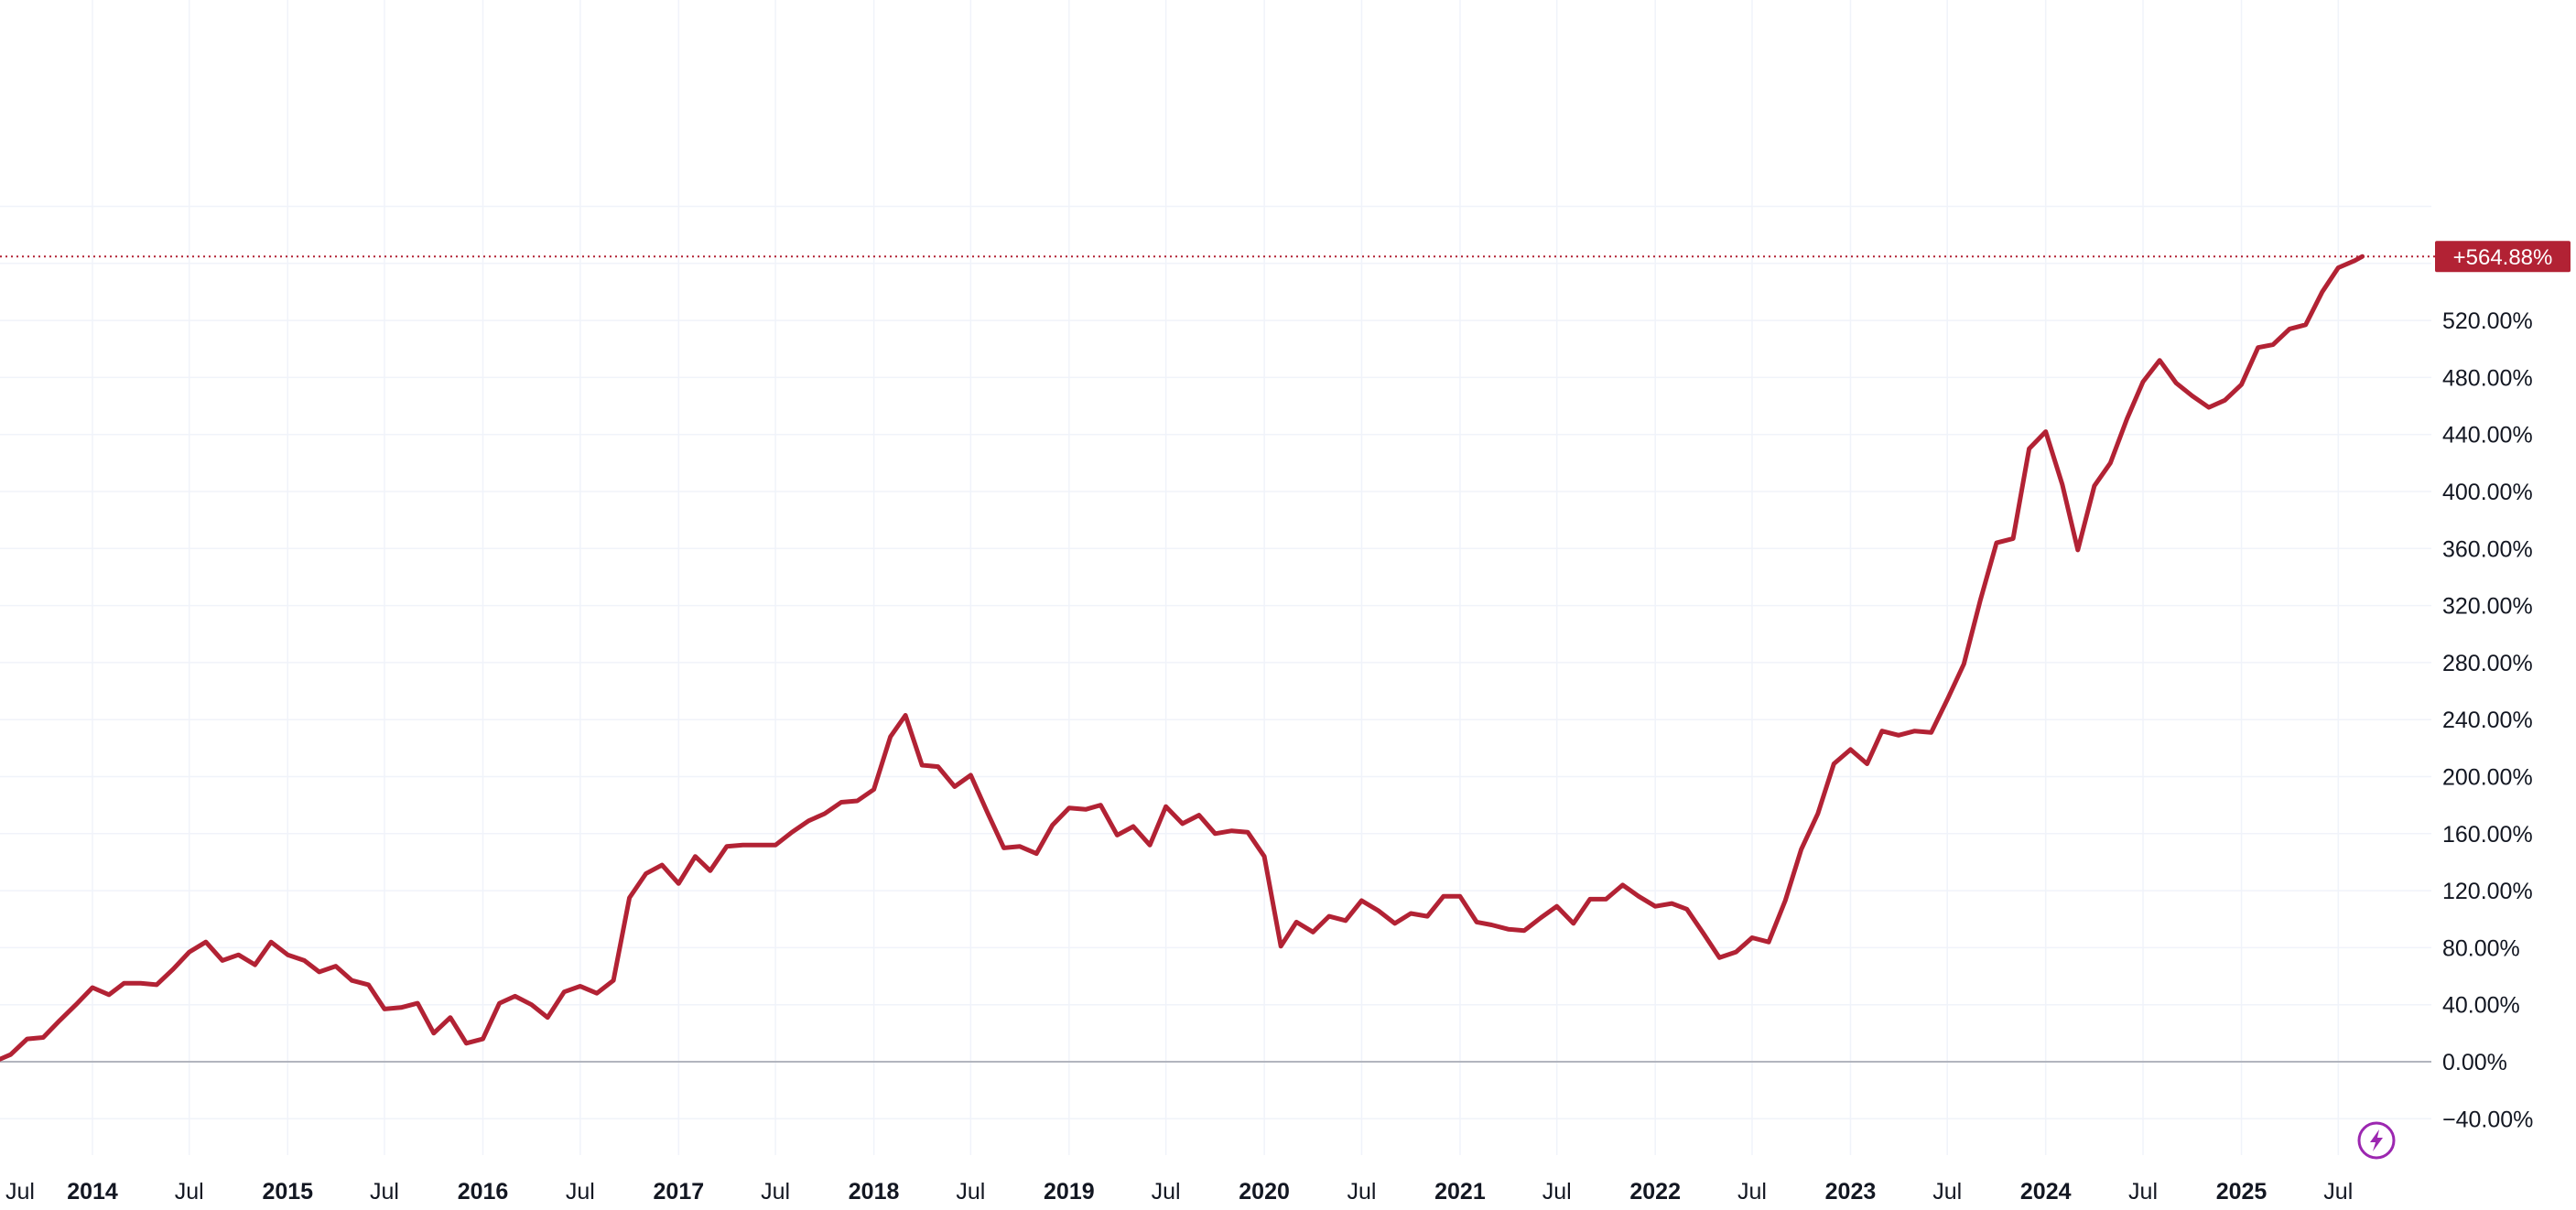 This screenshot has width=2576, height=1210. I want to click on x-tick-label: 2022, so click(1655, 1192).